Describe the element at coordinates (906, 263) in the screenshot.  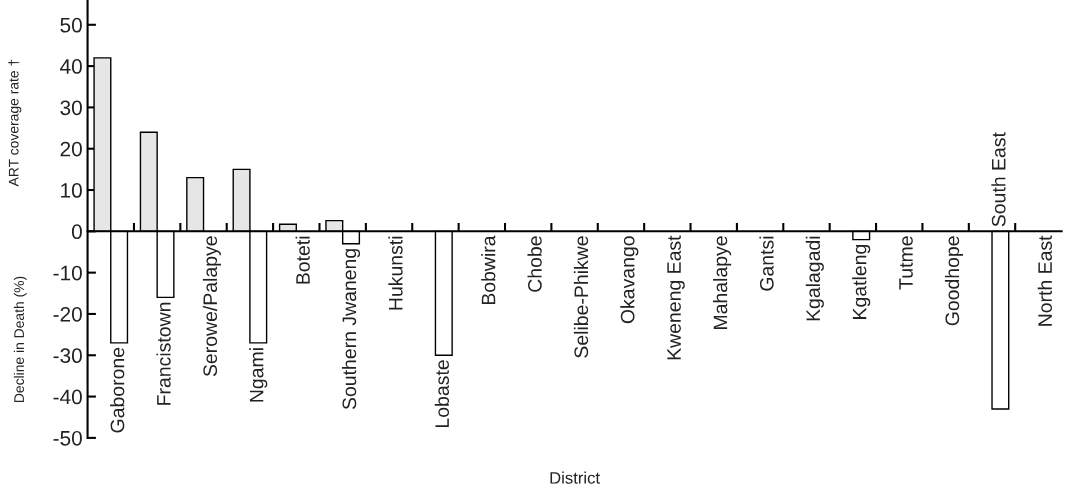
I see `x-tick-label: Tutme` at that location.